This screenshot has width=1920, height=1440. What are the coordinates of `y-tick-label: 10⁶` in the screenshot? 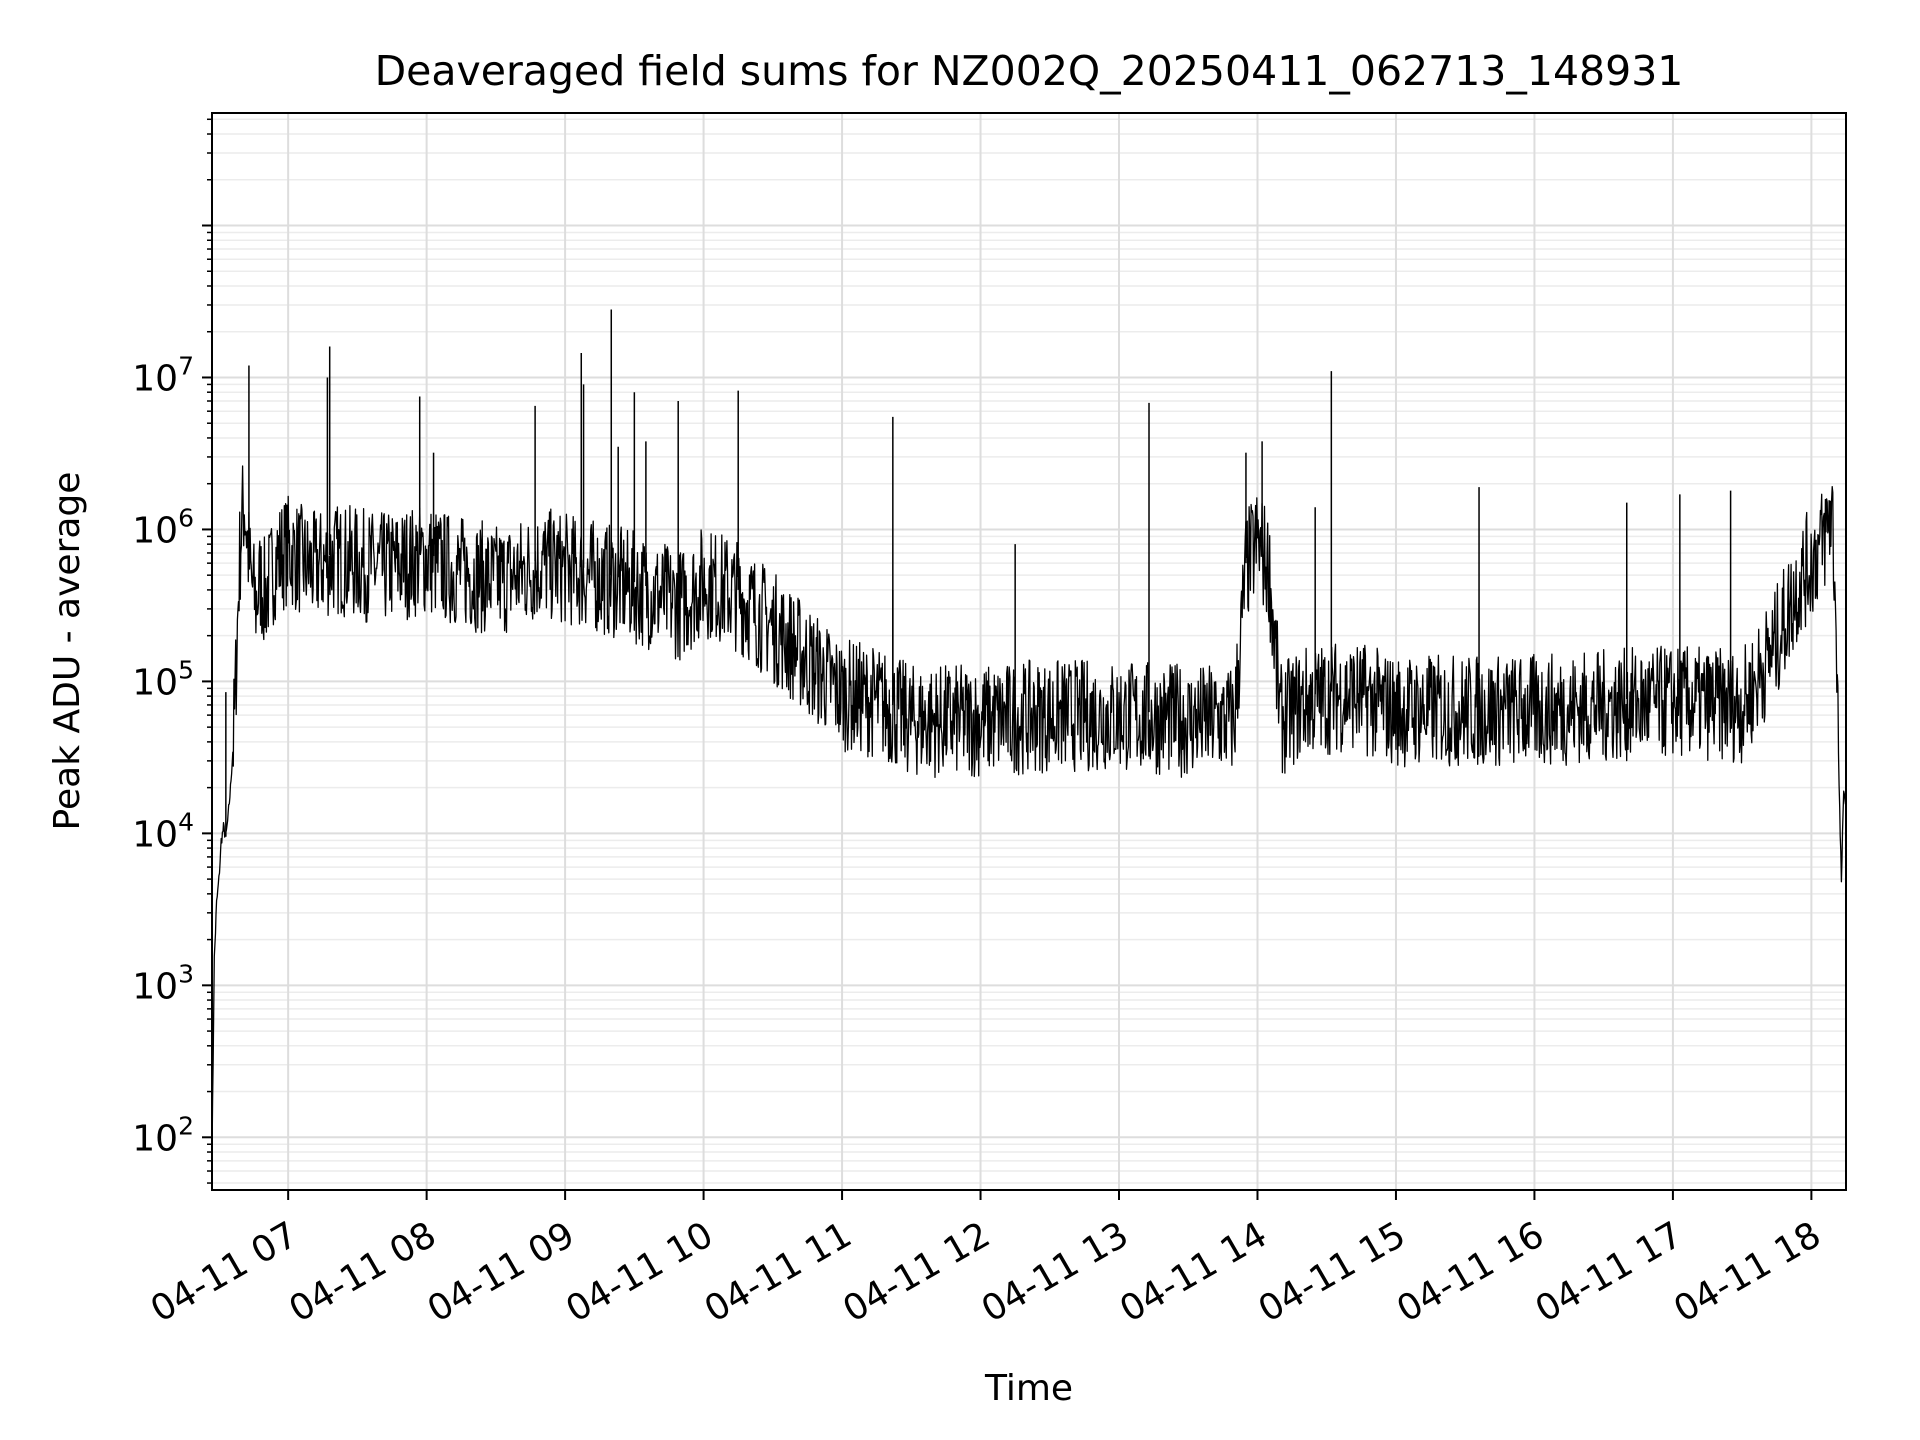 It's located at (163, 527).